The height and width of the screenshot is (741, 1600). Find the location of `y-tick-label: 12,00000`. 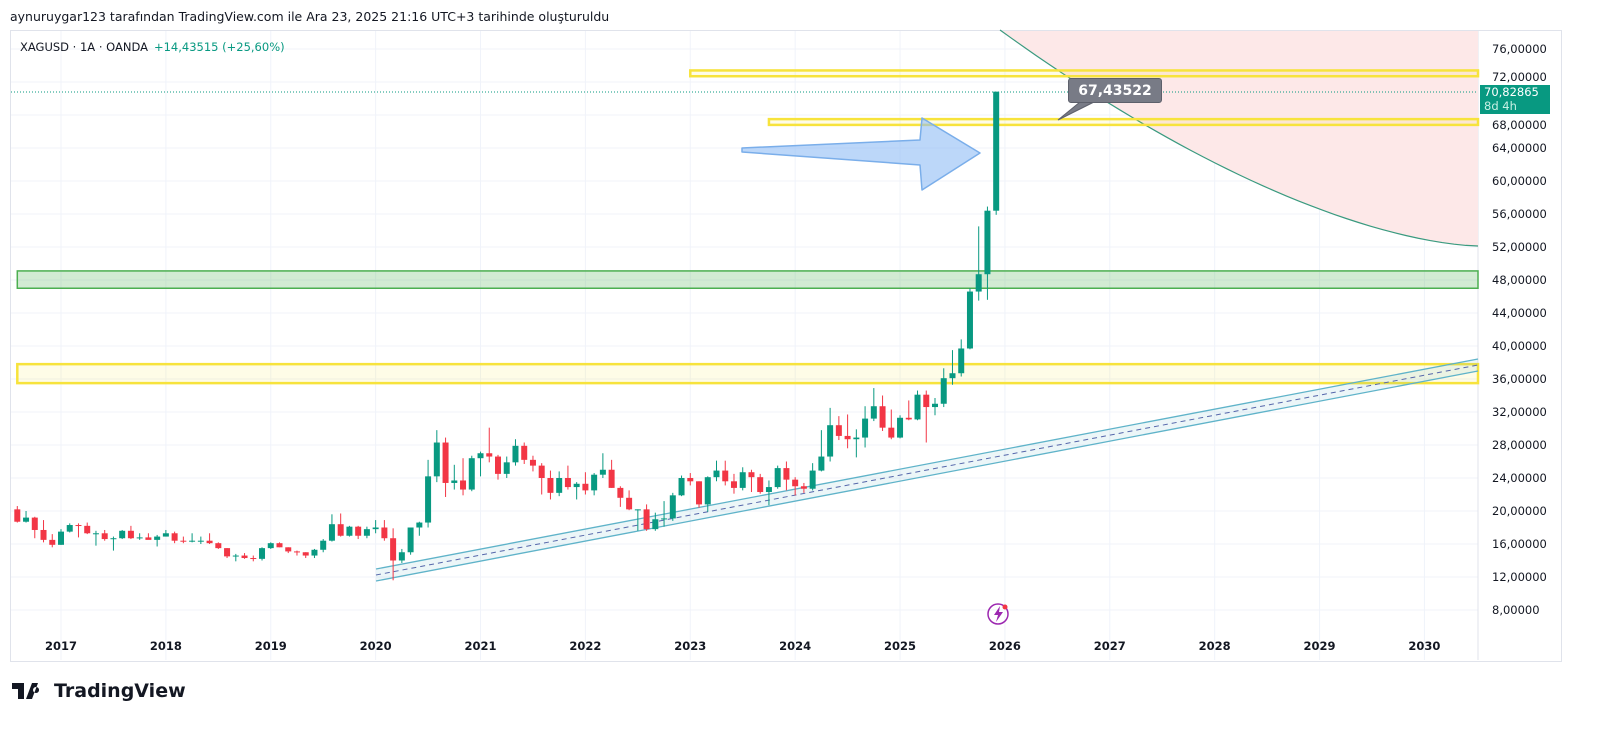

y-tick-label: 12,00000 is located at coordinates (1519, 577).